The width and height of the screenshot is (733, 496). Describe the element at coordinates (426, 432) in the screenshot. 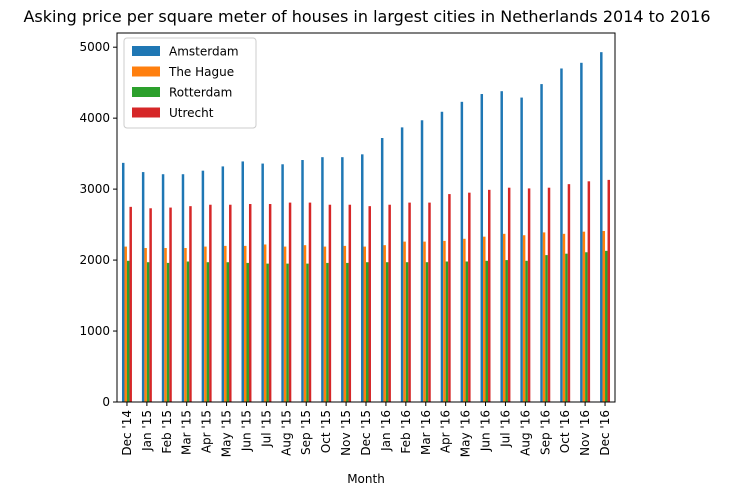

I see `x-tick-label: Mar '16` at that location.